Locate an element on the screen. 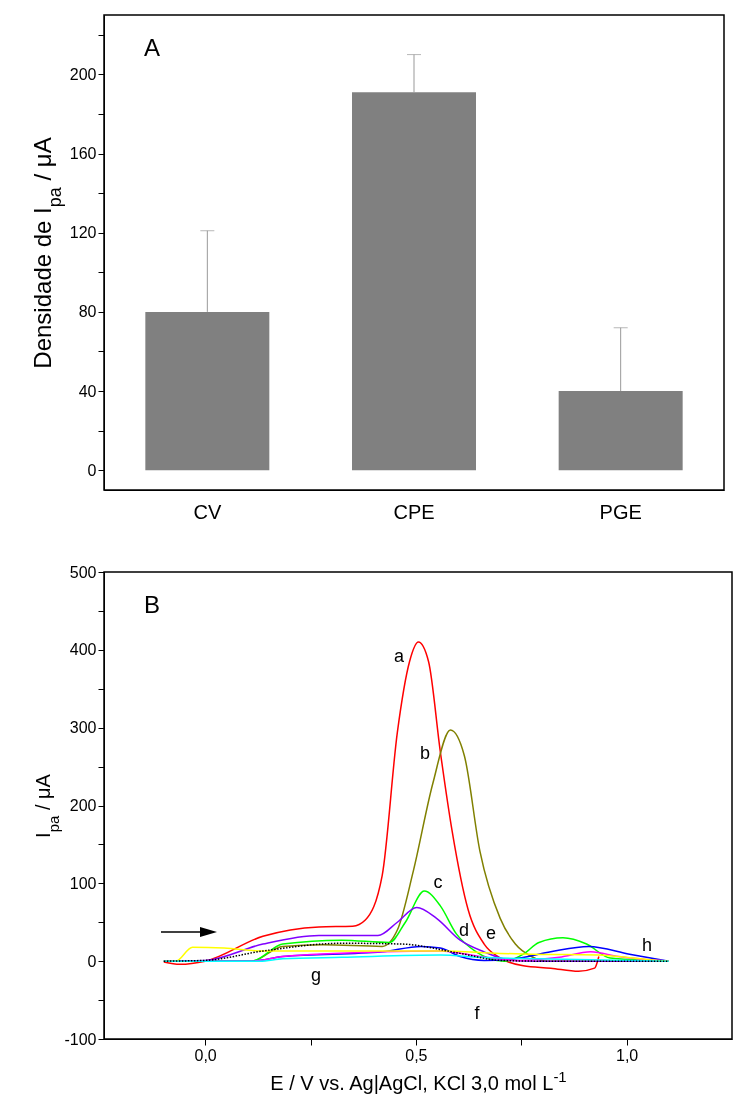  y-tick-label: 40 is located at coordinates (87, 391).